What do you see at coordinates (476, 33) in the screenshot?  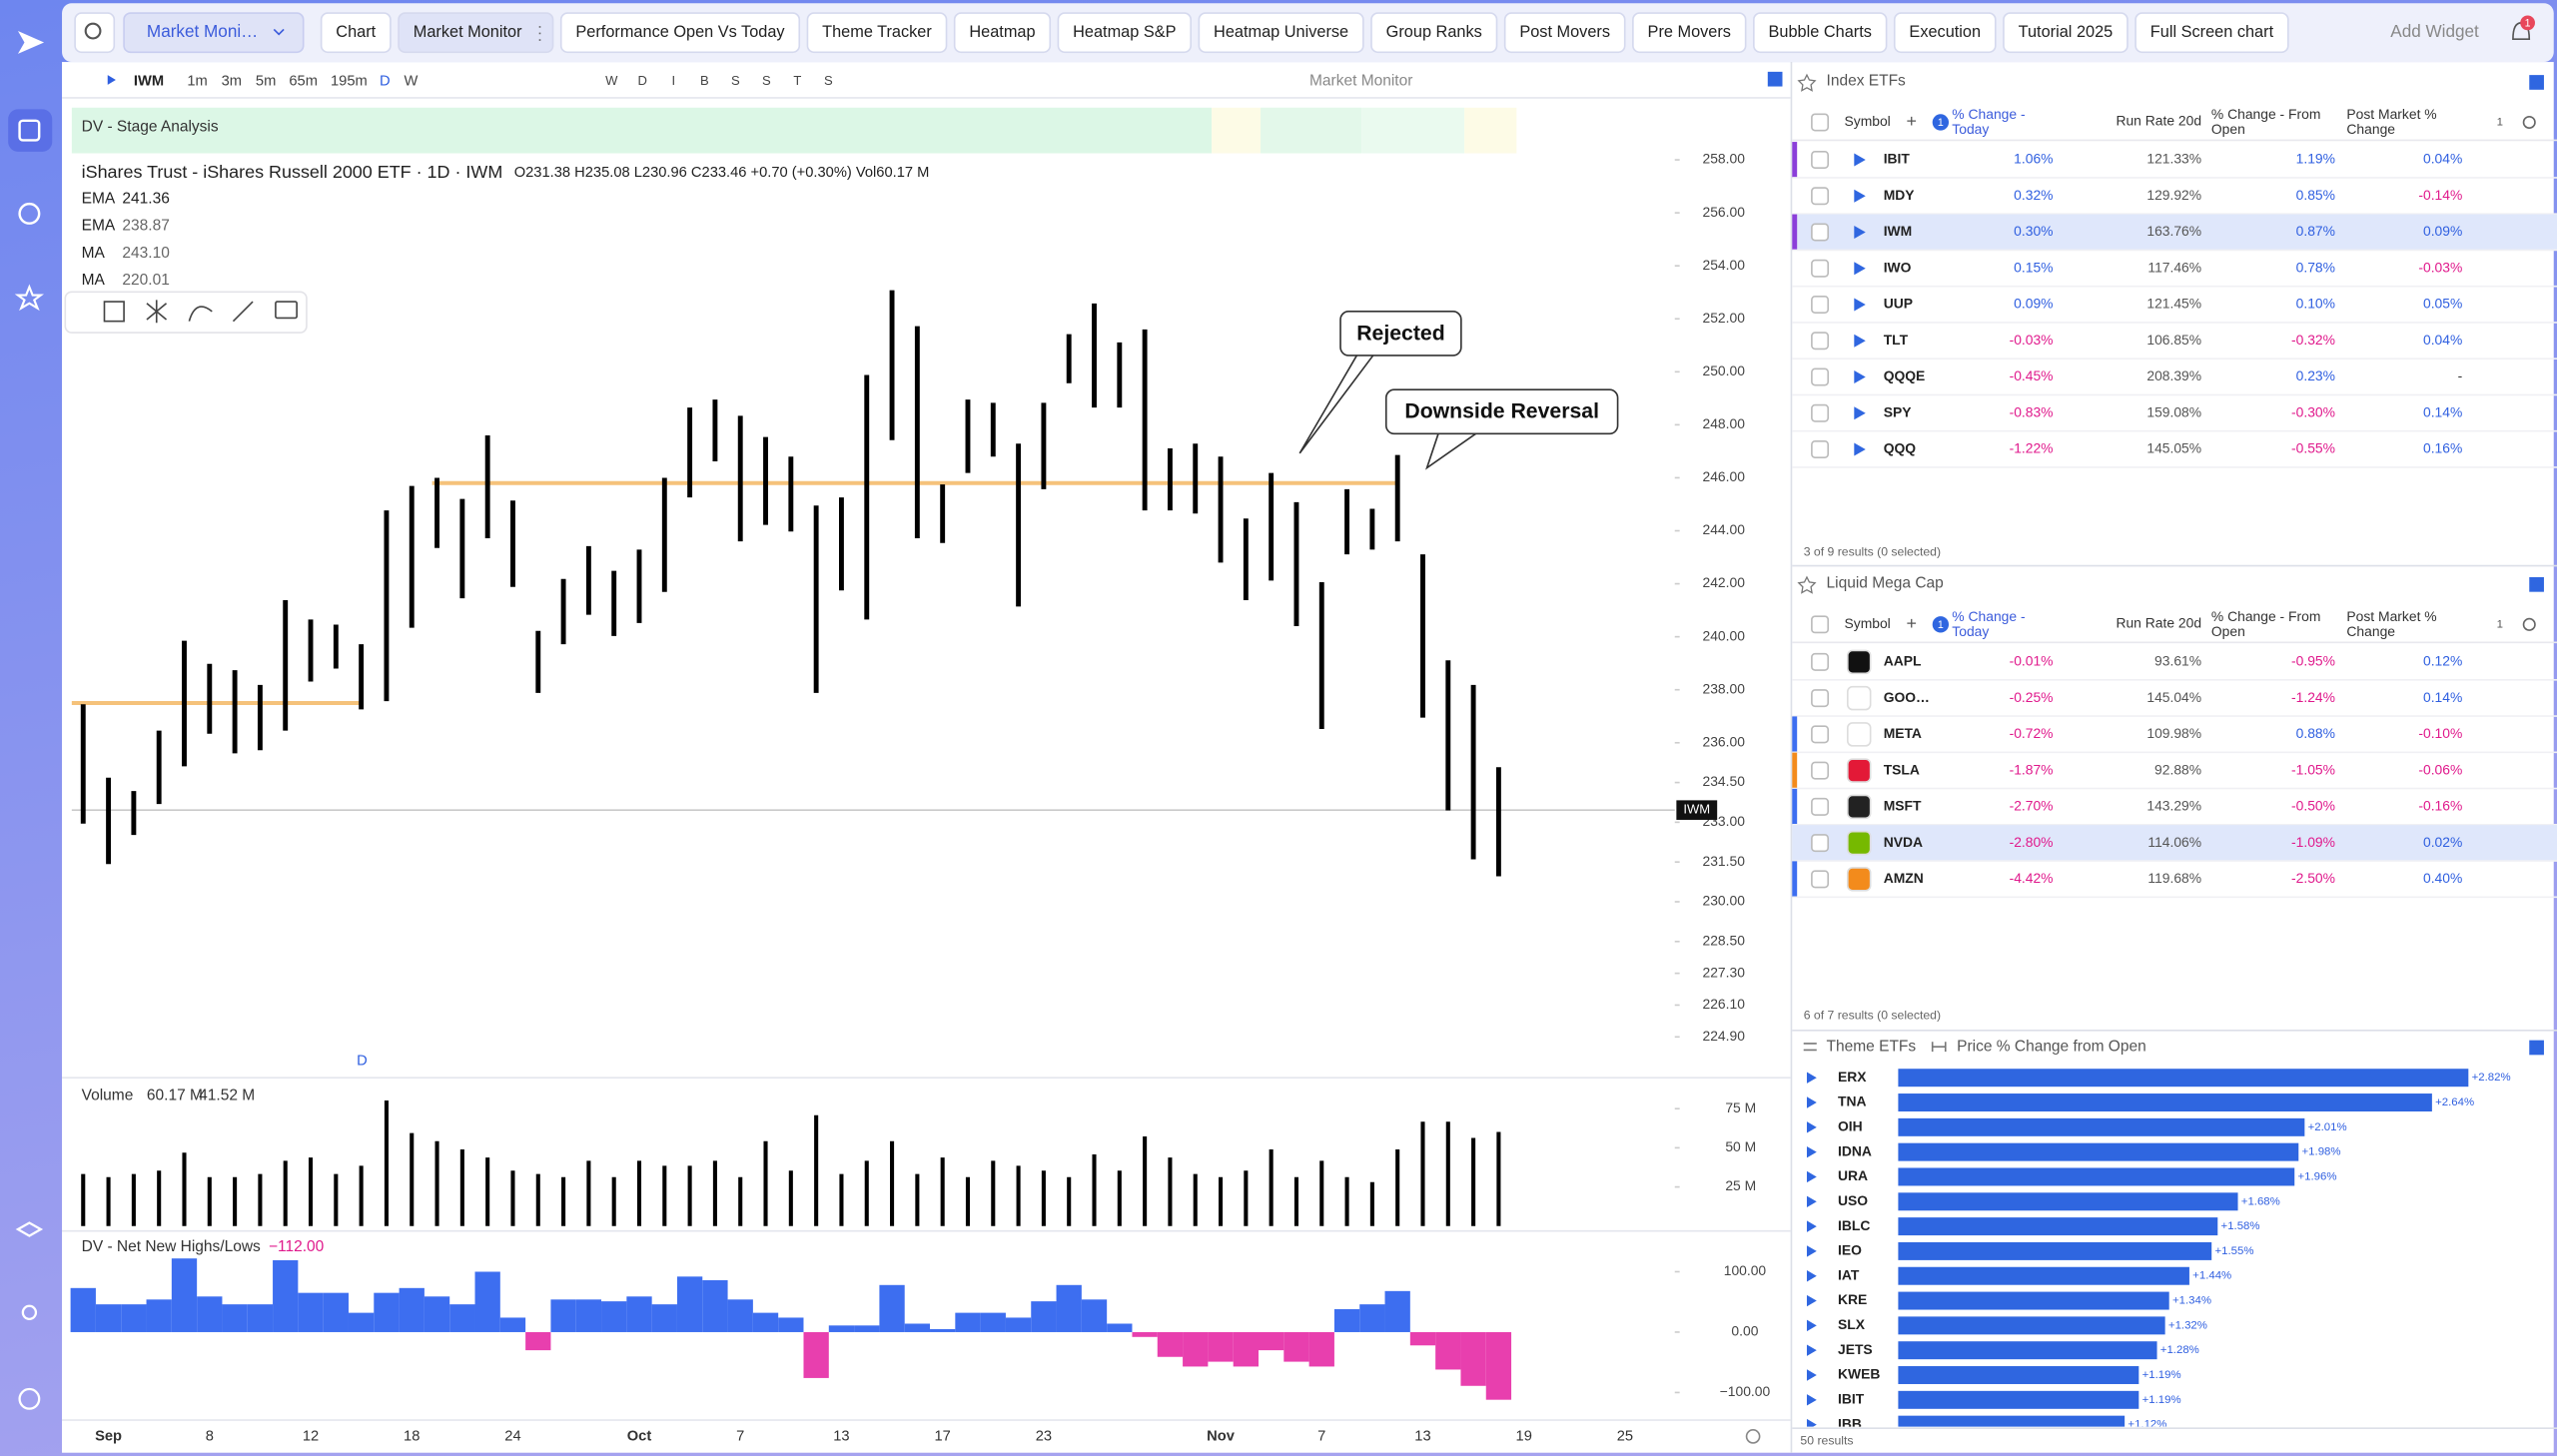 I see `nav-tab: Market Monitor` at bounding box center [476, 33].